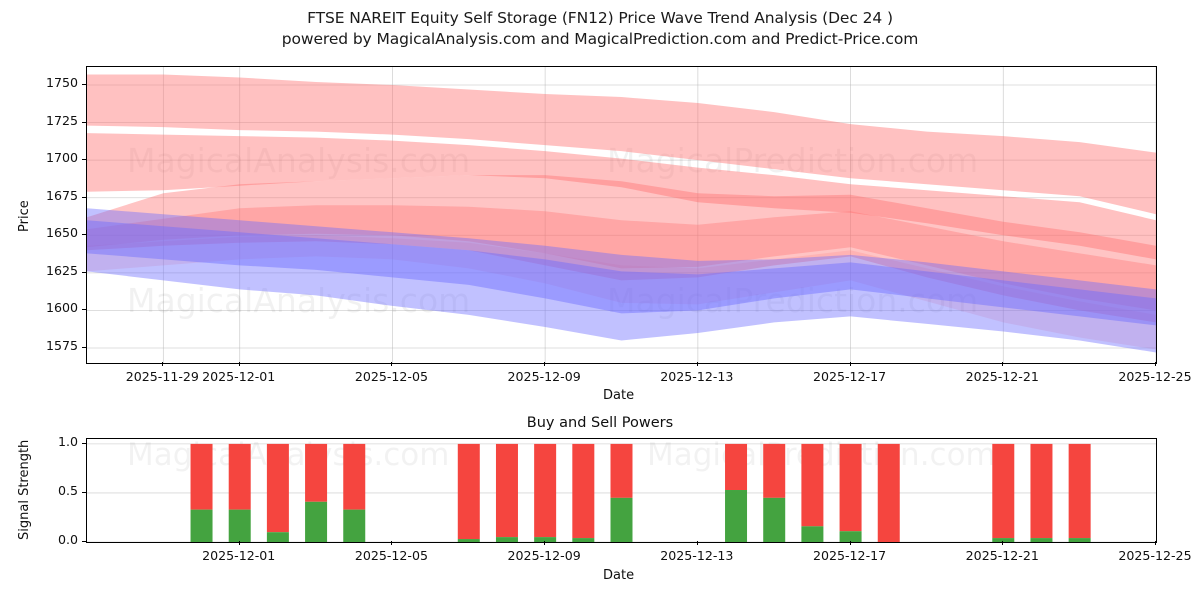 The height and width of the screenshot is (600, 1200). Describe the element at coordinates (67, 539) in the screenshot. I see `power-y-tick: 0.0` at that location.